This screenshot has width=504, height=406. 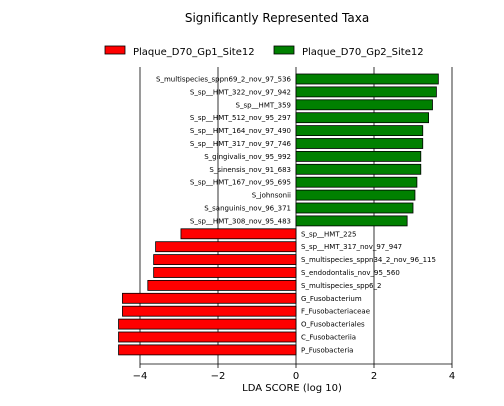 What do you see at coordinates (240, 221) in the screenshot?
I see `bar-label: S_sp__HMT_308_nov_95_483` at bounding box center [240, 221].